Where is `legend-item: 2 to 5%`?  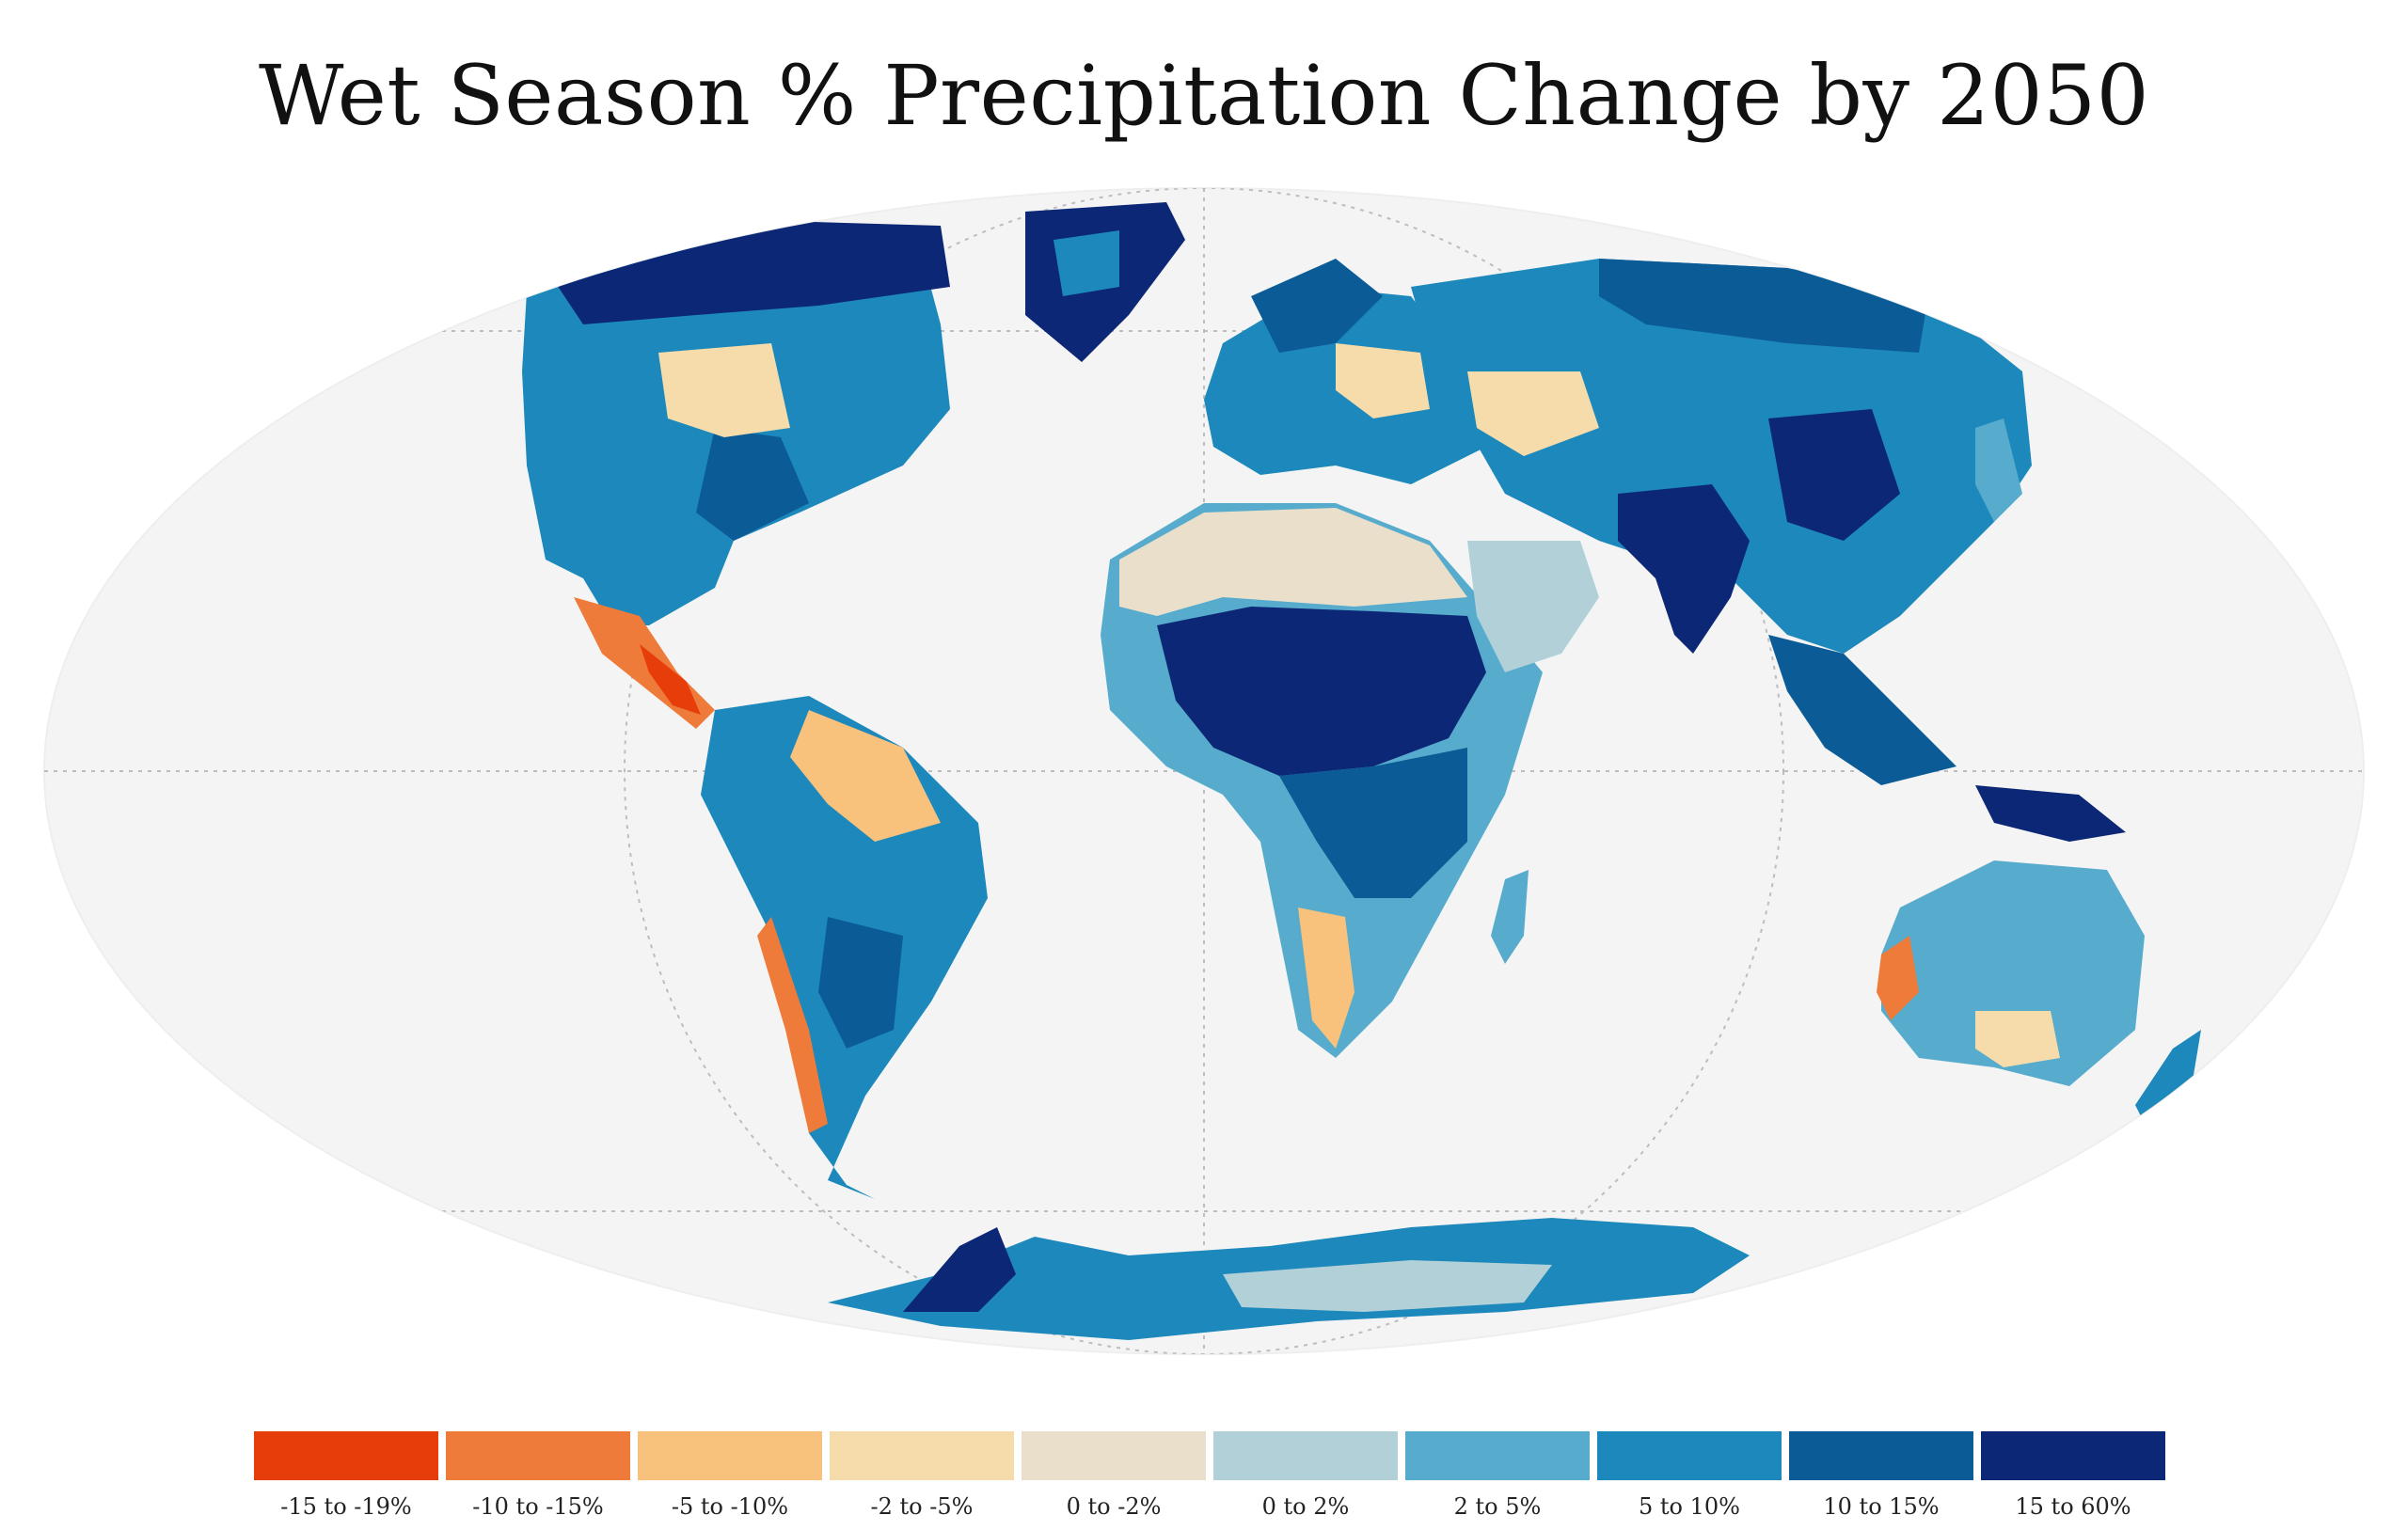
legend-item: 2 to 5% is located at coordinates (1498, 1478).